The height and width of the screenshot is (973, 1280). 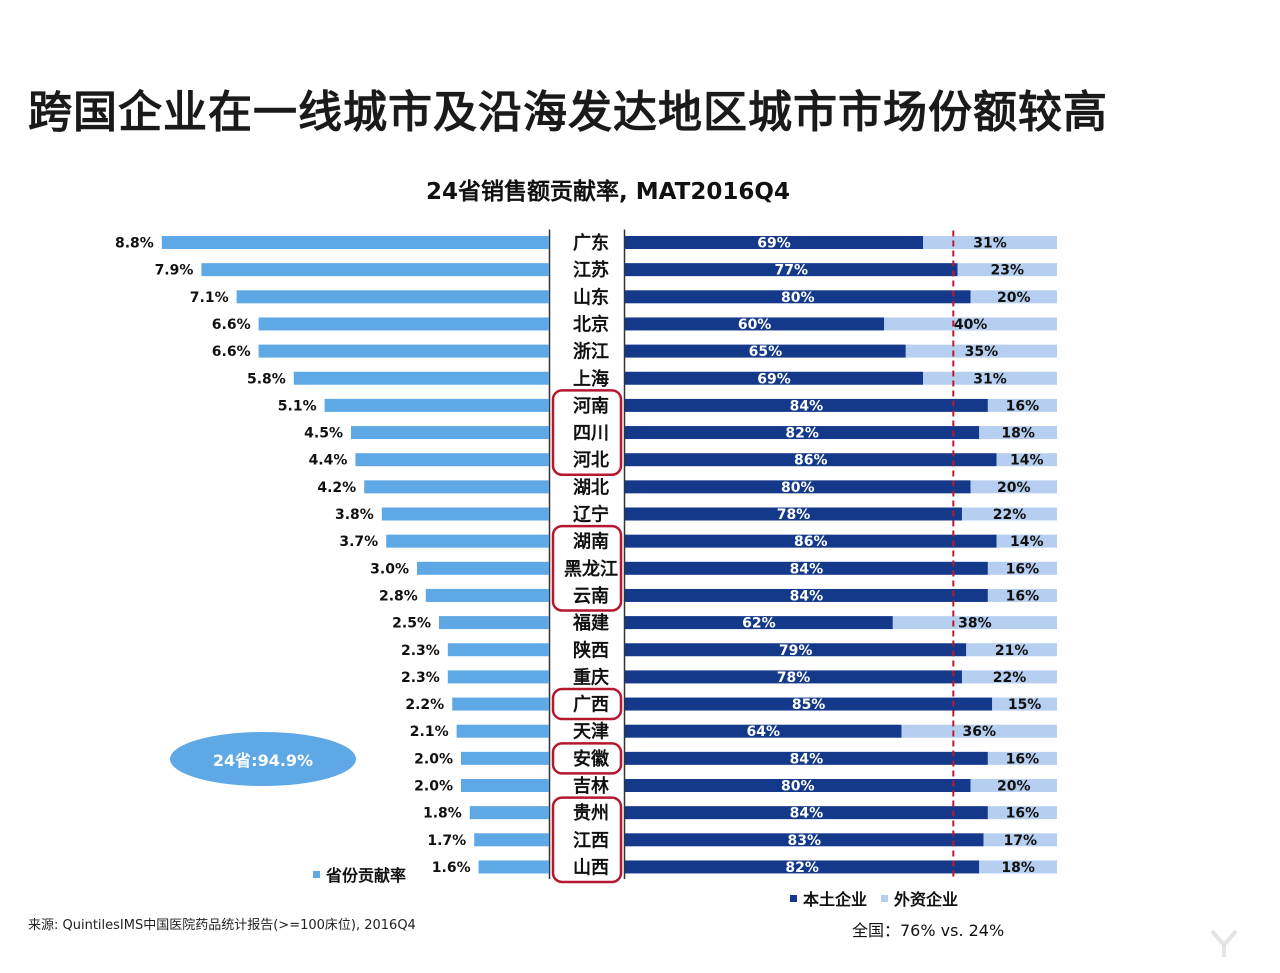 I want to click on province-name: 浙江, so click(x=591, y=352).